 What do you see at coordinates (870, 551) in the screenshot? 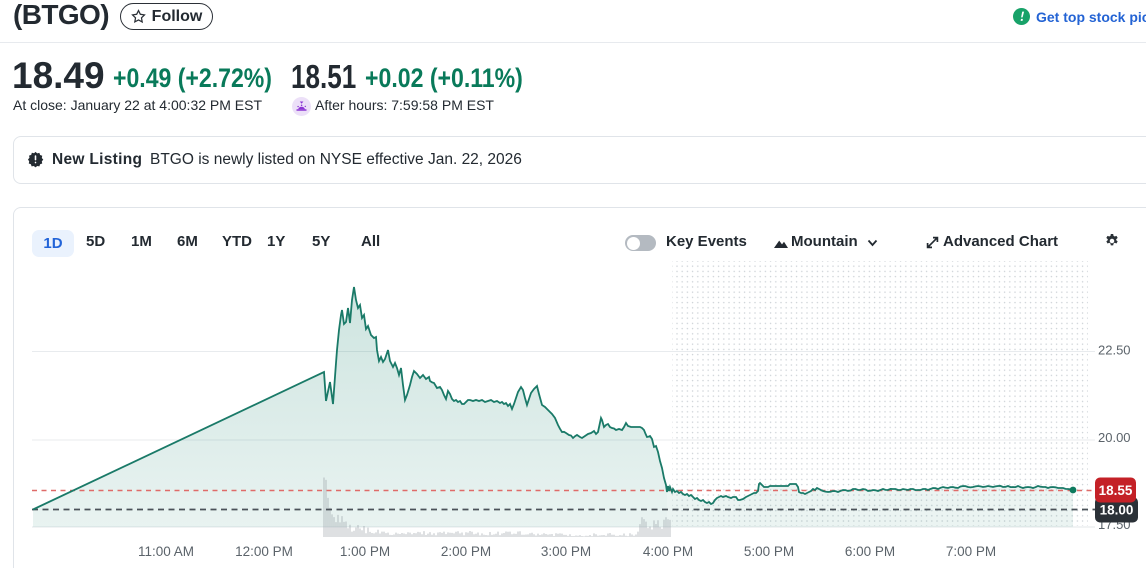
I see `svg-text: 6:00 PM` at bounding box center [870, 551].